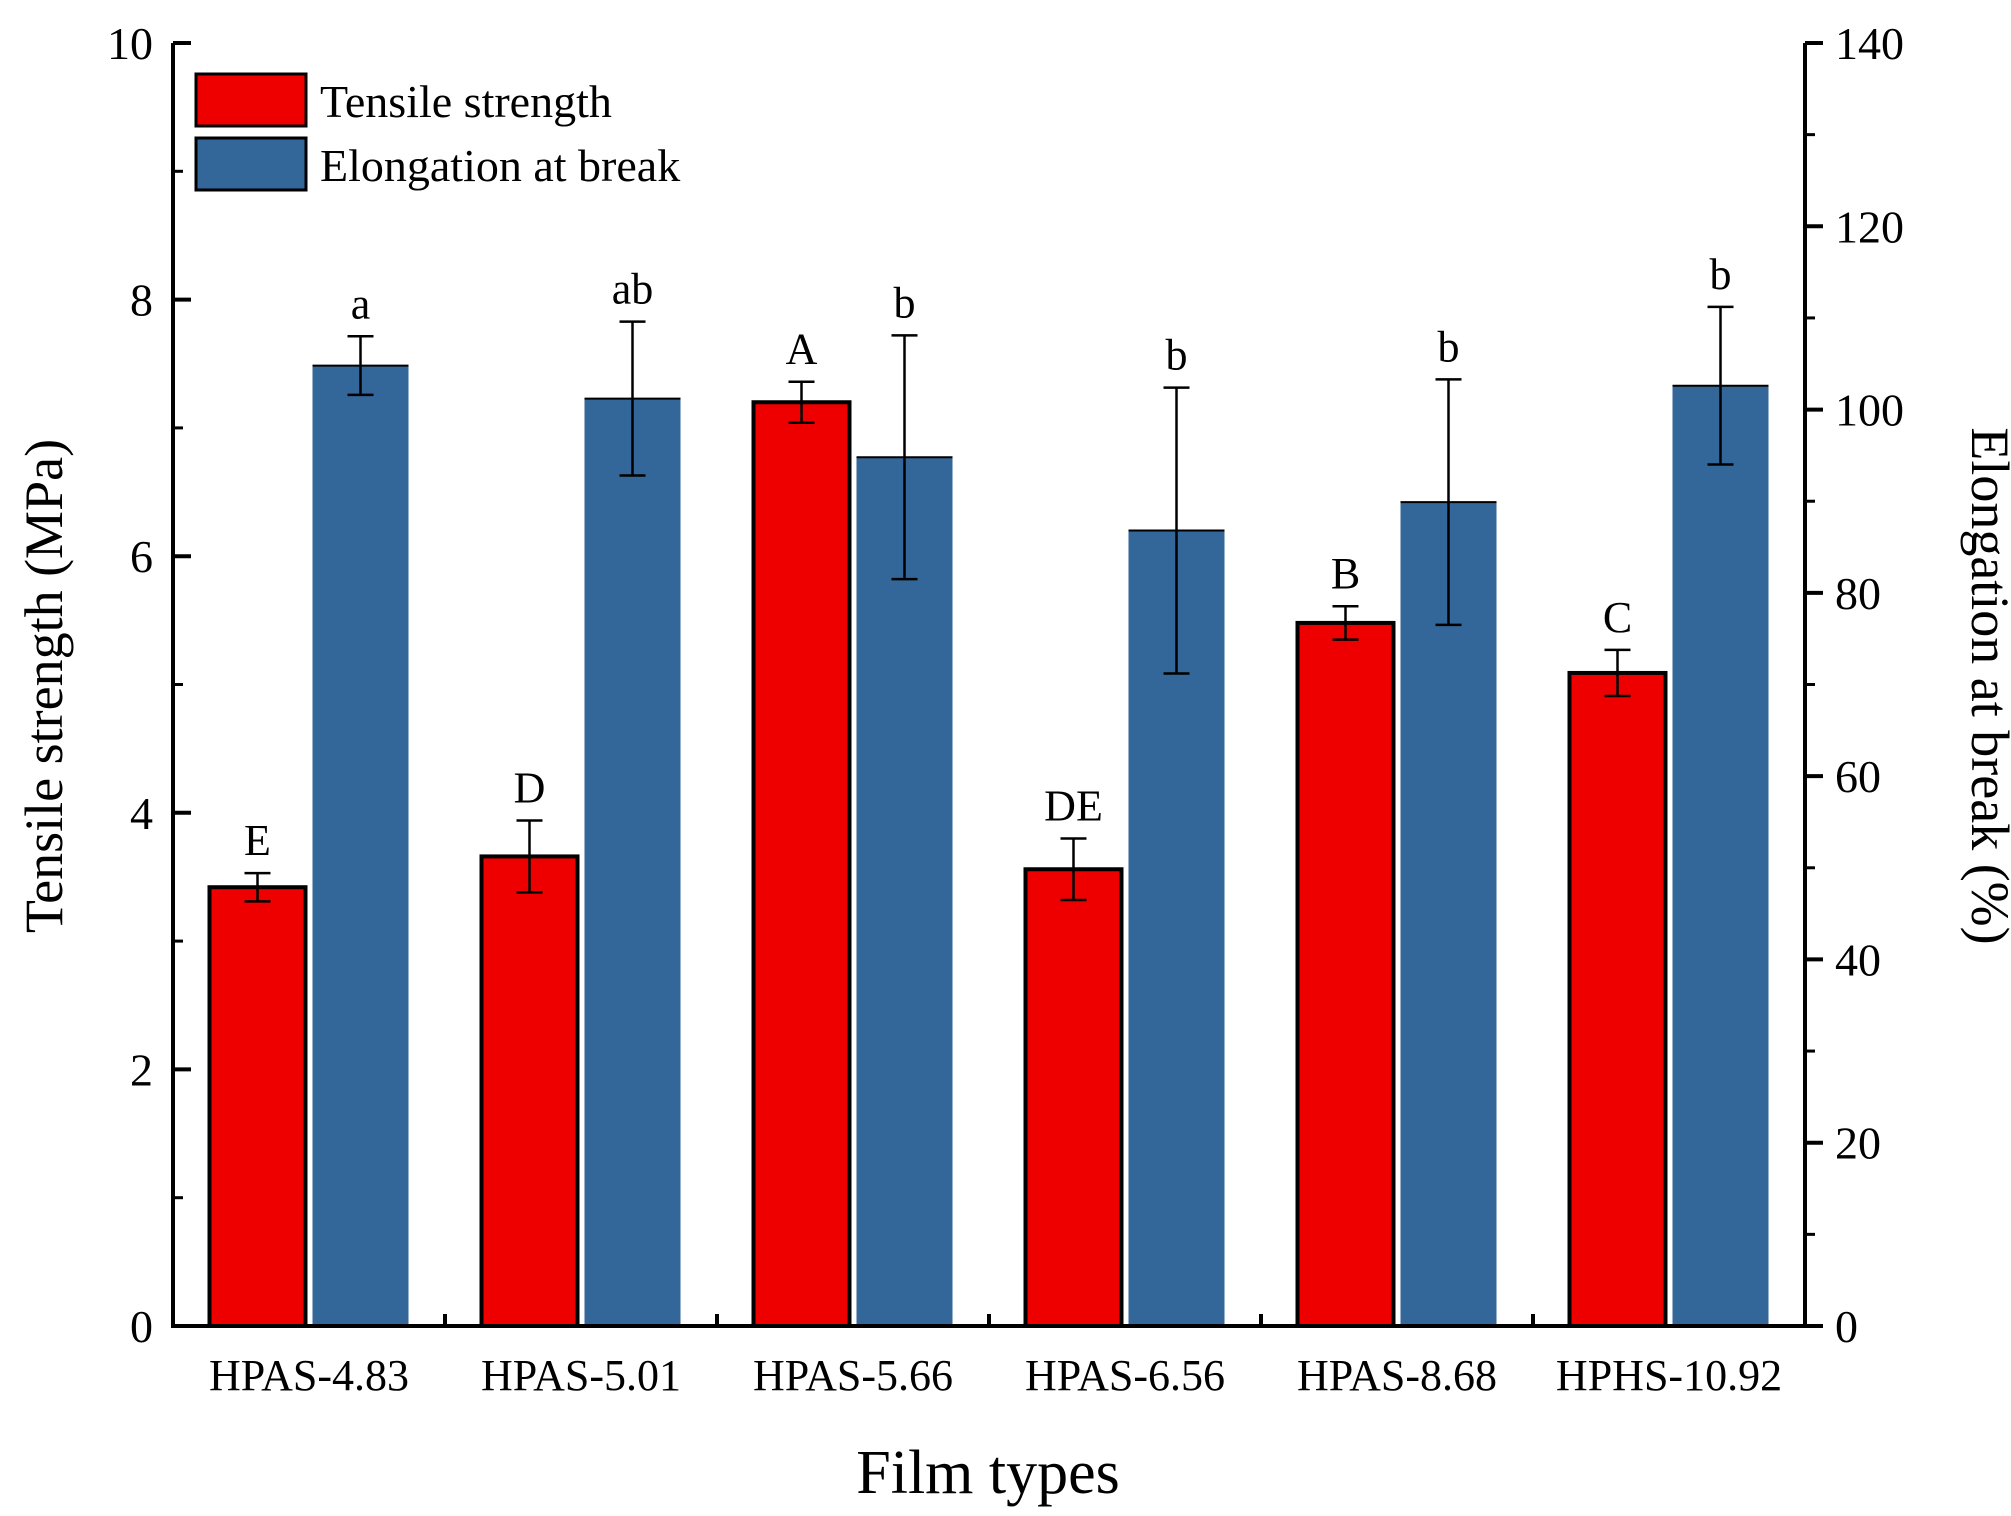  What do you see at coordinates (149, 685) in the screenshot?
I see `left-axis-ticks: 0 2 4 6 8 10` at bounding box center [149, 685].